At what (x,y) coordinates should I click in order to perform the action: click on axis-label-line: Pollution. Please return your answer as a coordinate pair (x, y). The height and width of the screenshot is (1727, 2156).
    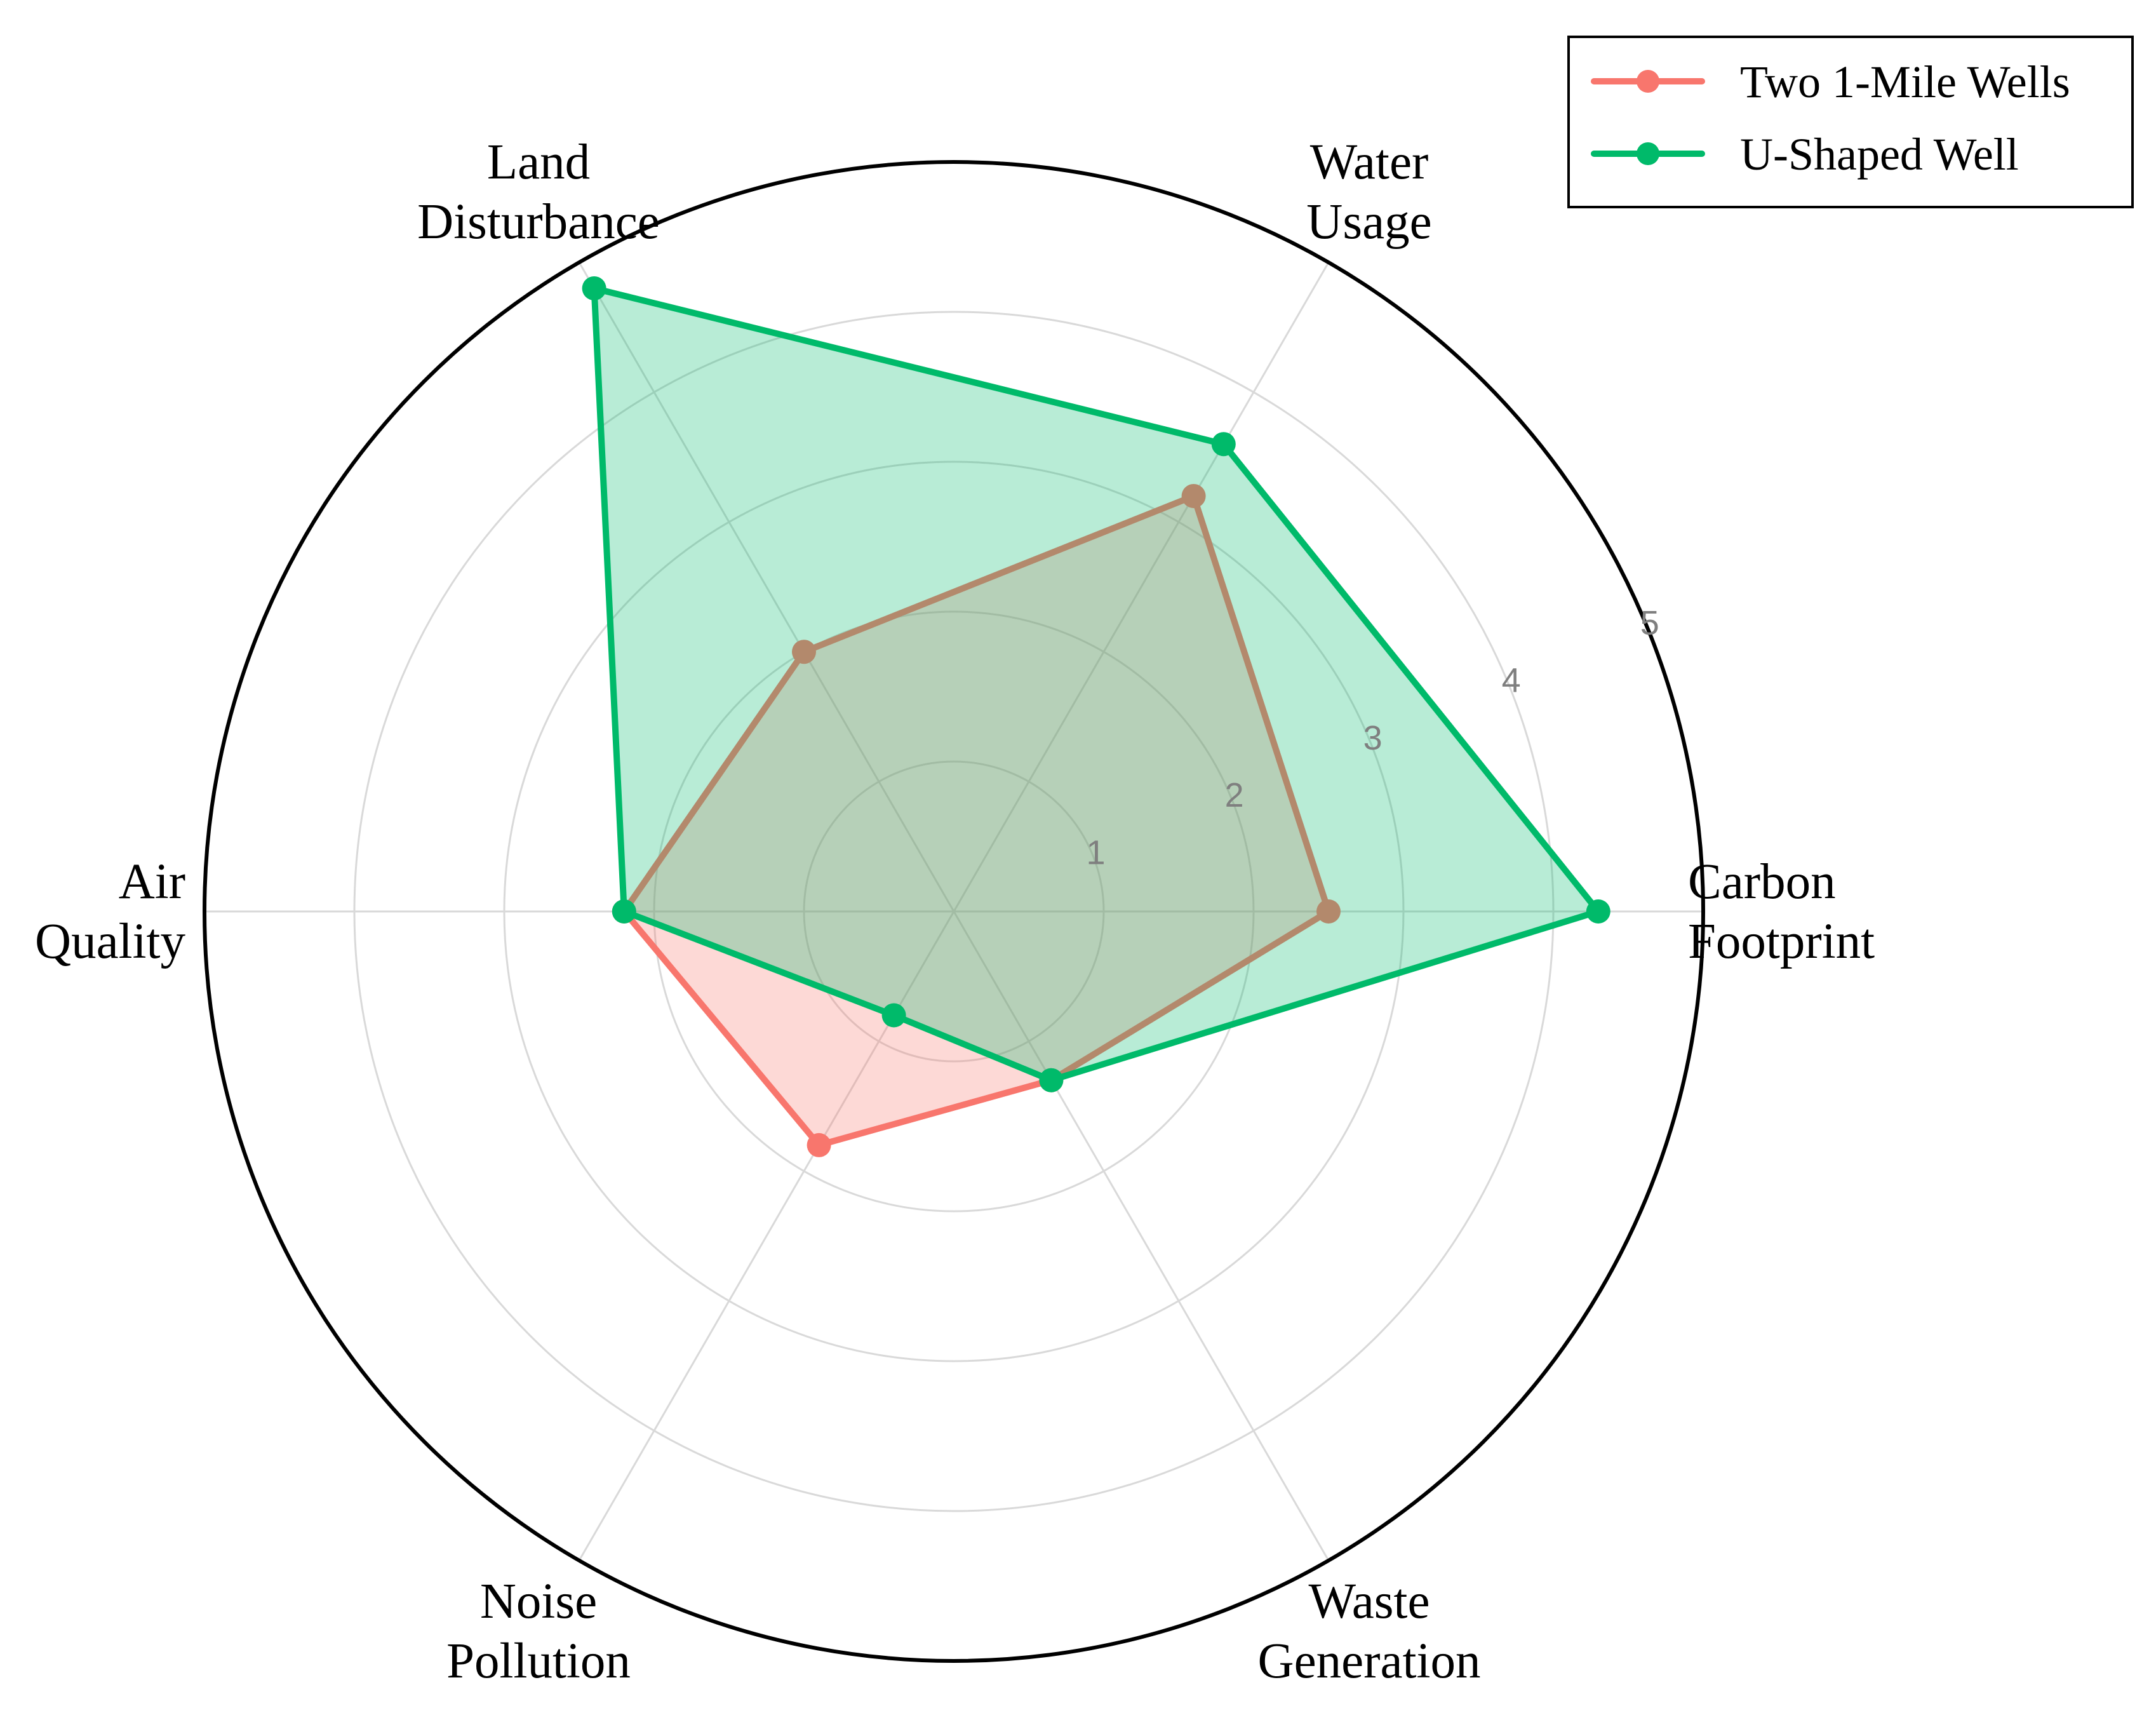
    Looking at the image, I should click on (538, 1661).